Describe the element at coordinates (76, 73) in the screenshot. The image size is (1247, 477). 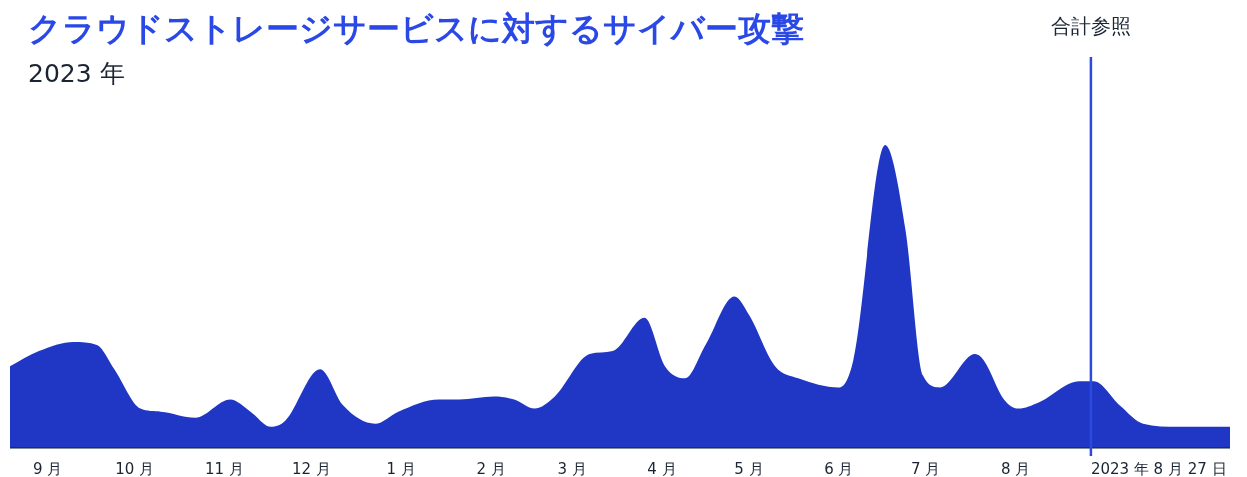
I see `subtitle: 2023 年` at that location.